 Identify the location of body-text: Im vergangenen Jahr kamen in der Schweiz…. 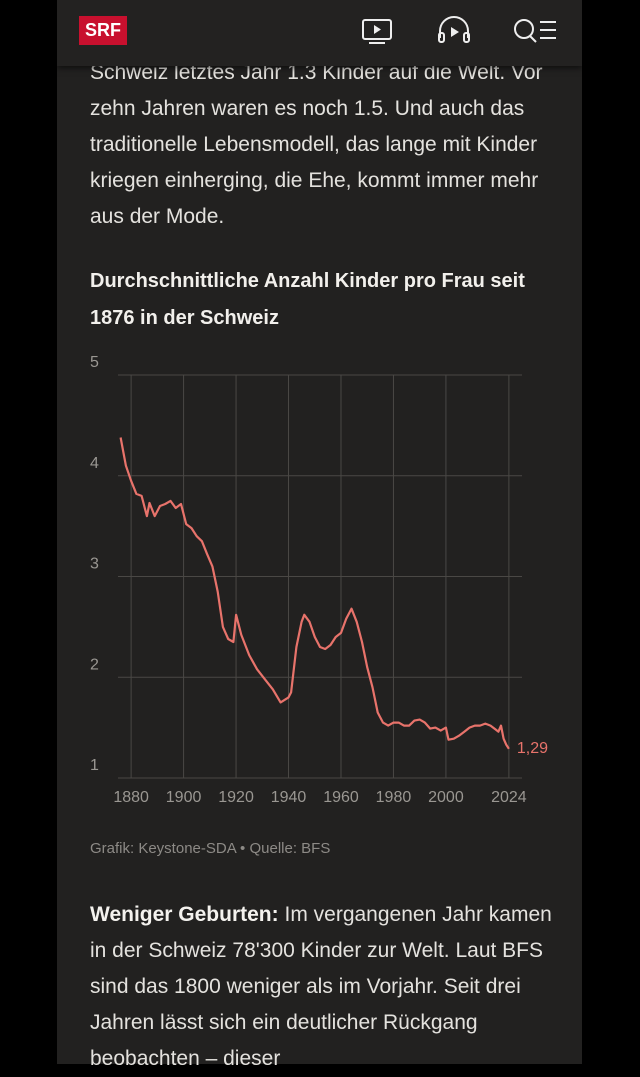
(321, 986).